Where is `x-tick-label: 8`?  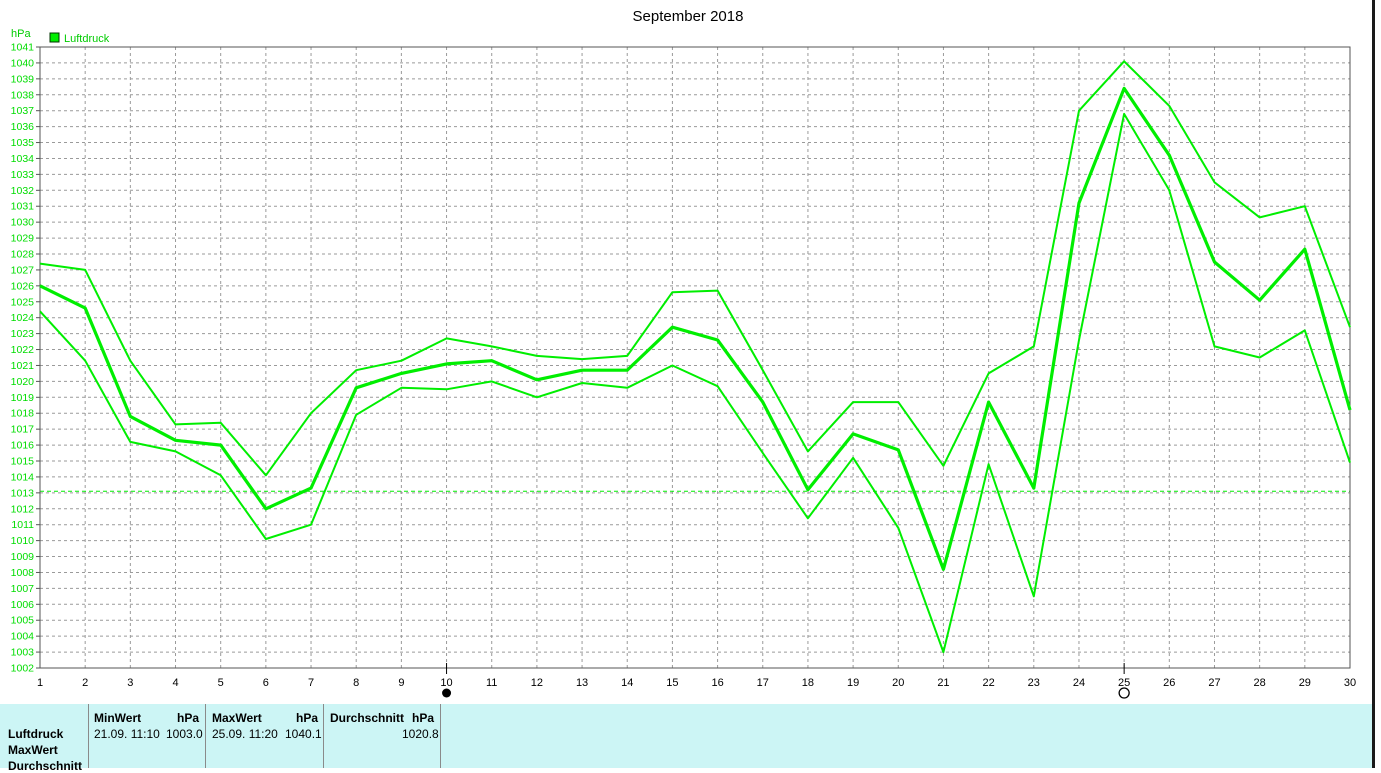 x-tick-label: 8 is located at coordinates (356, 683).